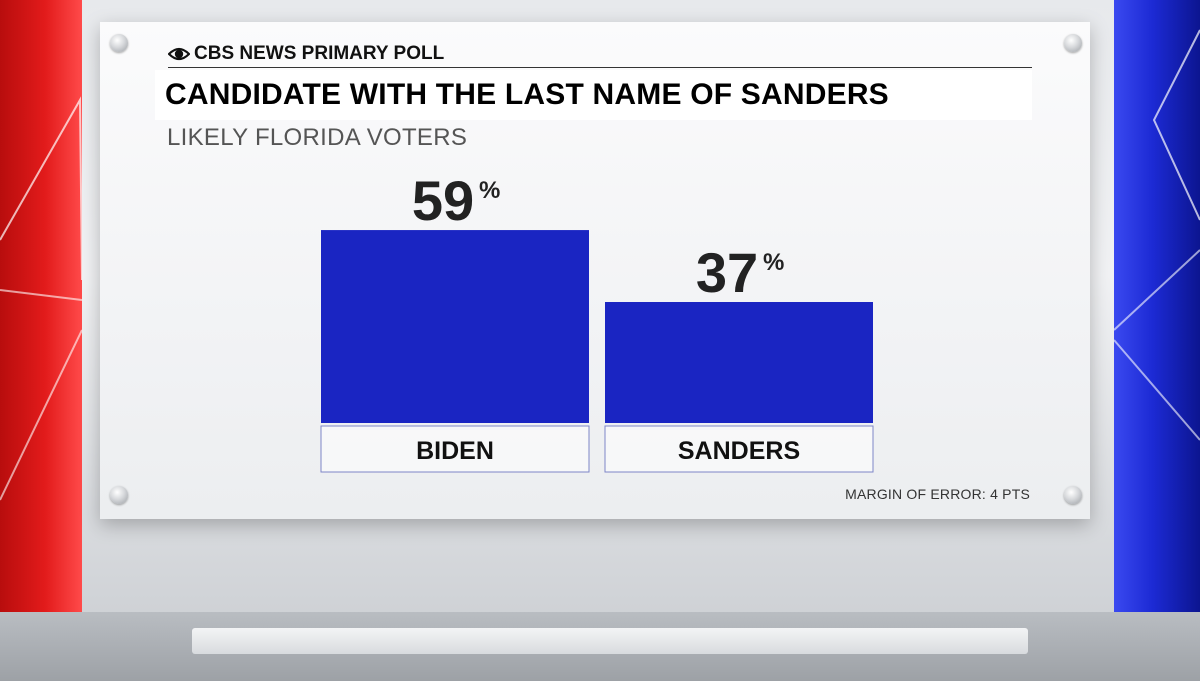 The width and height of the screenshot is (1200, 681). What do you see at coordinates (527, 94) in the screenshot?
I see `chart-title: CANDIDATE WITH THE LAST NAME OF SANDERS` at bounding box center [527, 94].